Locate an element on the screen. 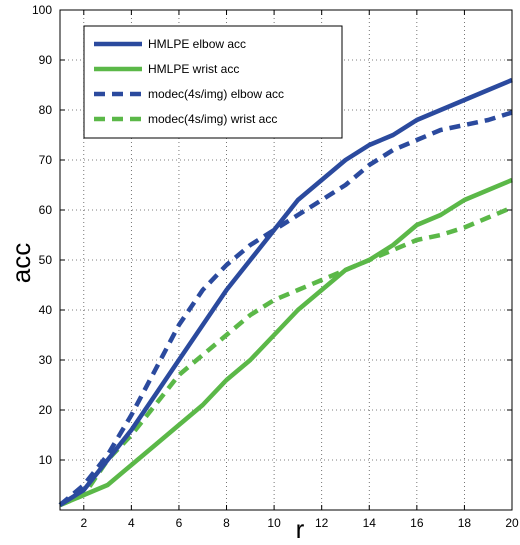 This screenshot has width=520, height=545. y-tick-label: 70 is located at coordinates (46, 160).